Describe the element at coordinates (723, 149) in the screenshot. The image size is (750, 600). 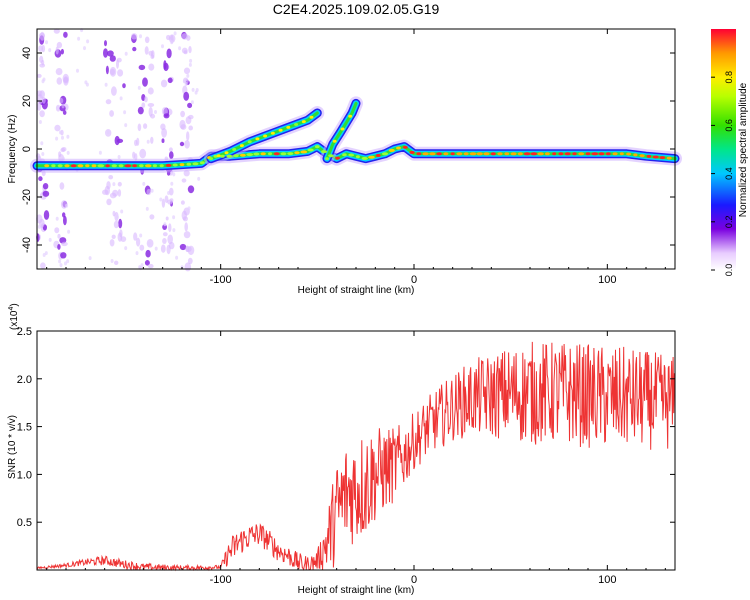
I see `colorbar-gradient` at that location.